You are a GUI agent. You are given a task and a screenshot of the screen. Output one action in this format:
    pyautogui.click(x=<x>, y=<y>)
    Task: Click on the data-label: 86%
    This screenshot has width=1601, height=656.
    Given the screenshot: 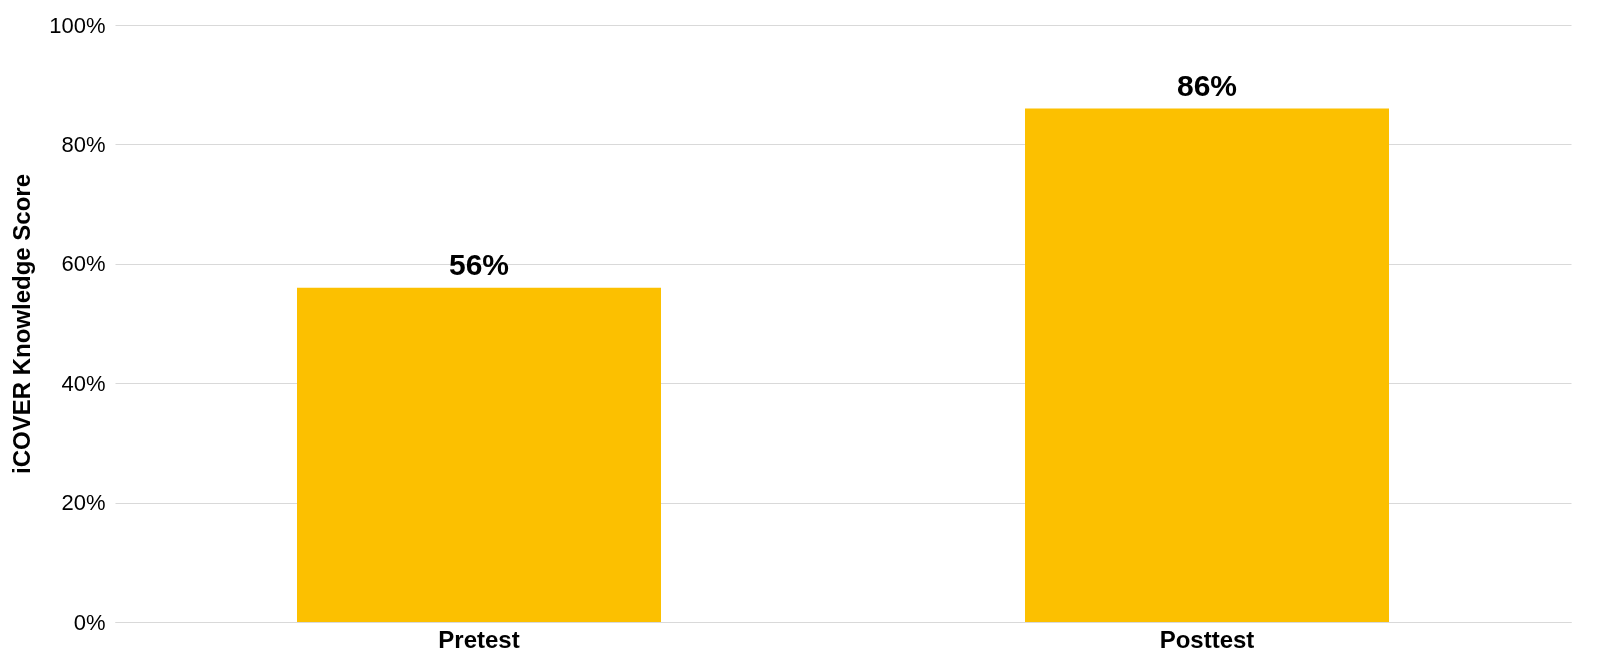 What is the action you would take?
    pyautogui.click(x=1207, y=85)
    